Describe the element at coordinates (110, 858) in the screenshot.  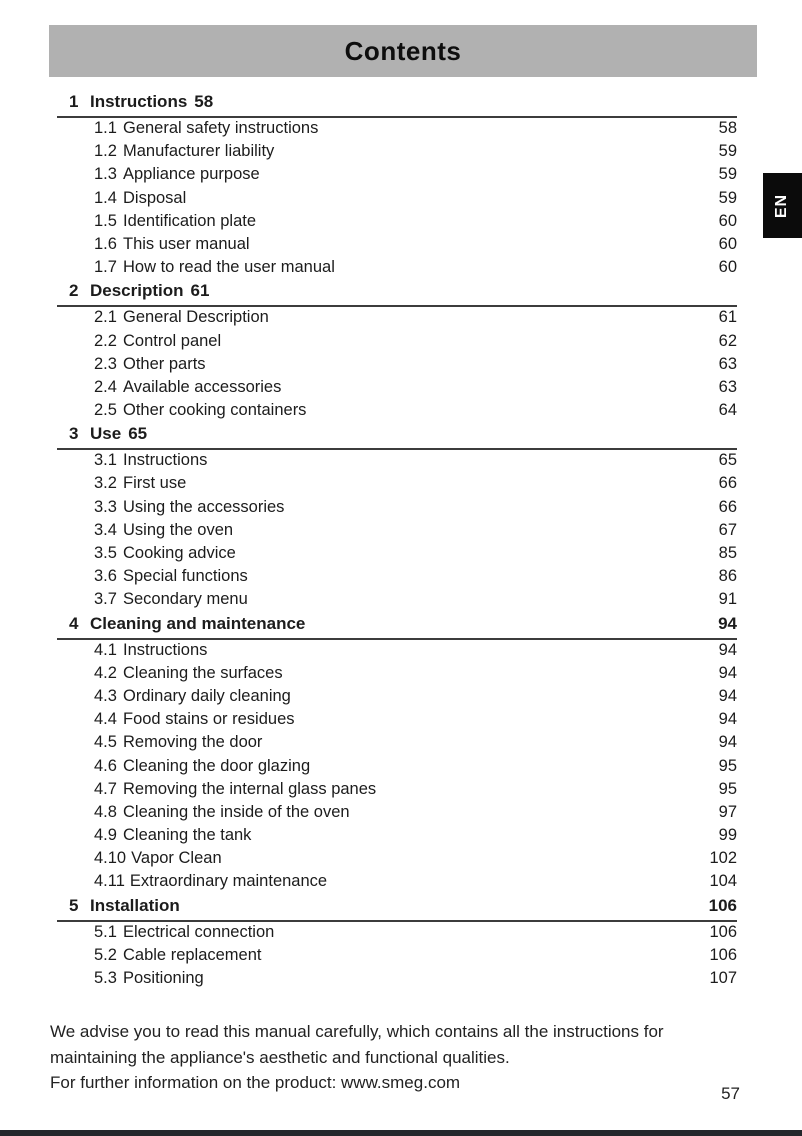
I see `entry-number: 4.10` at that location.